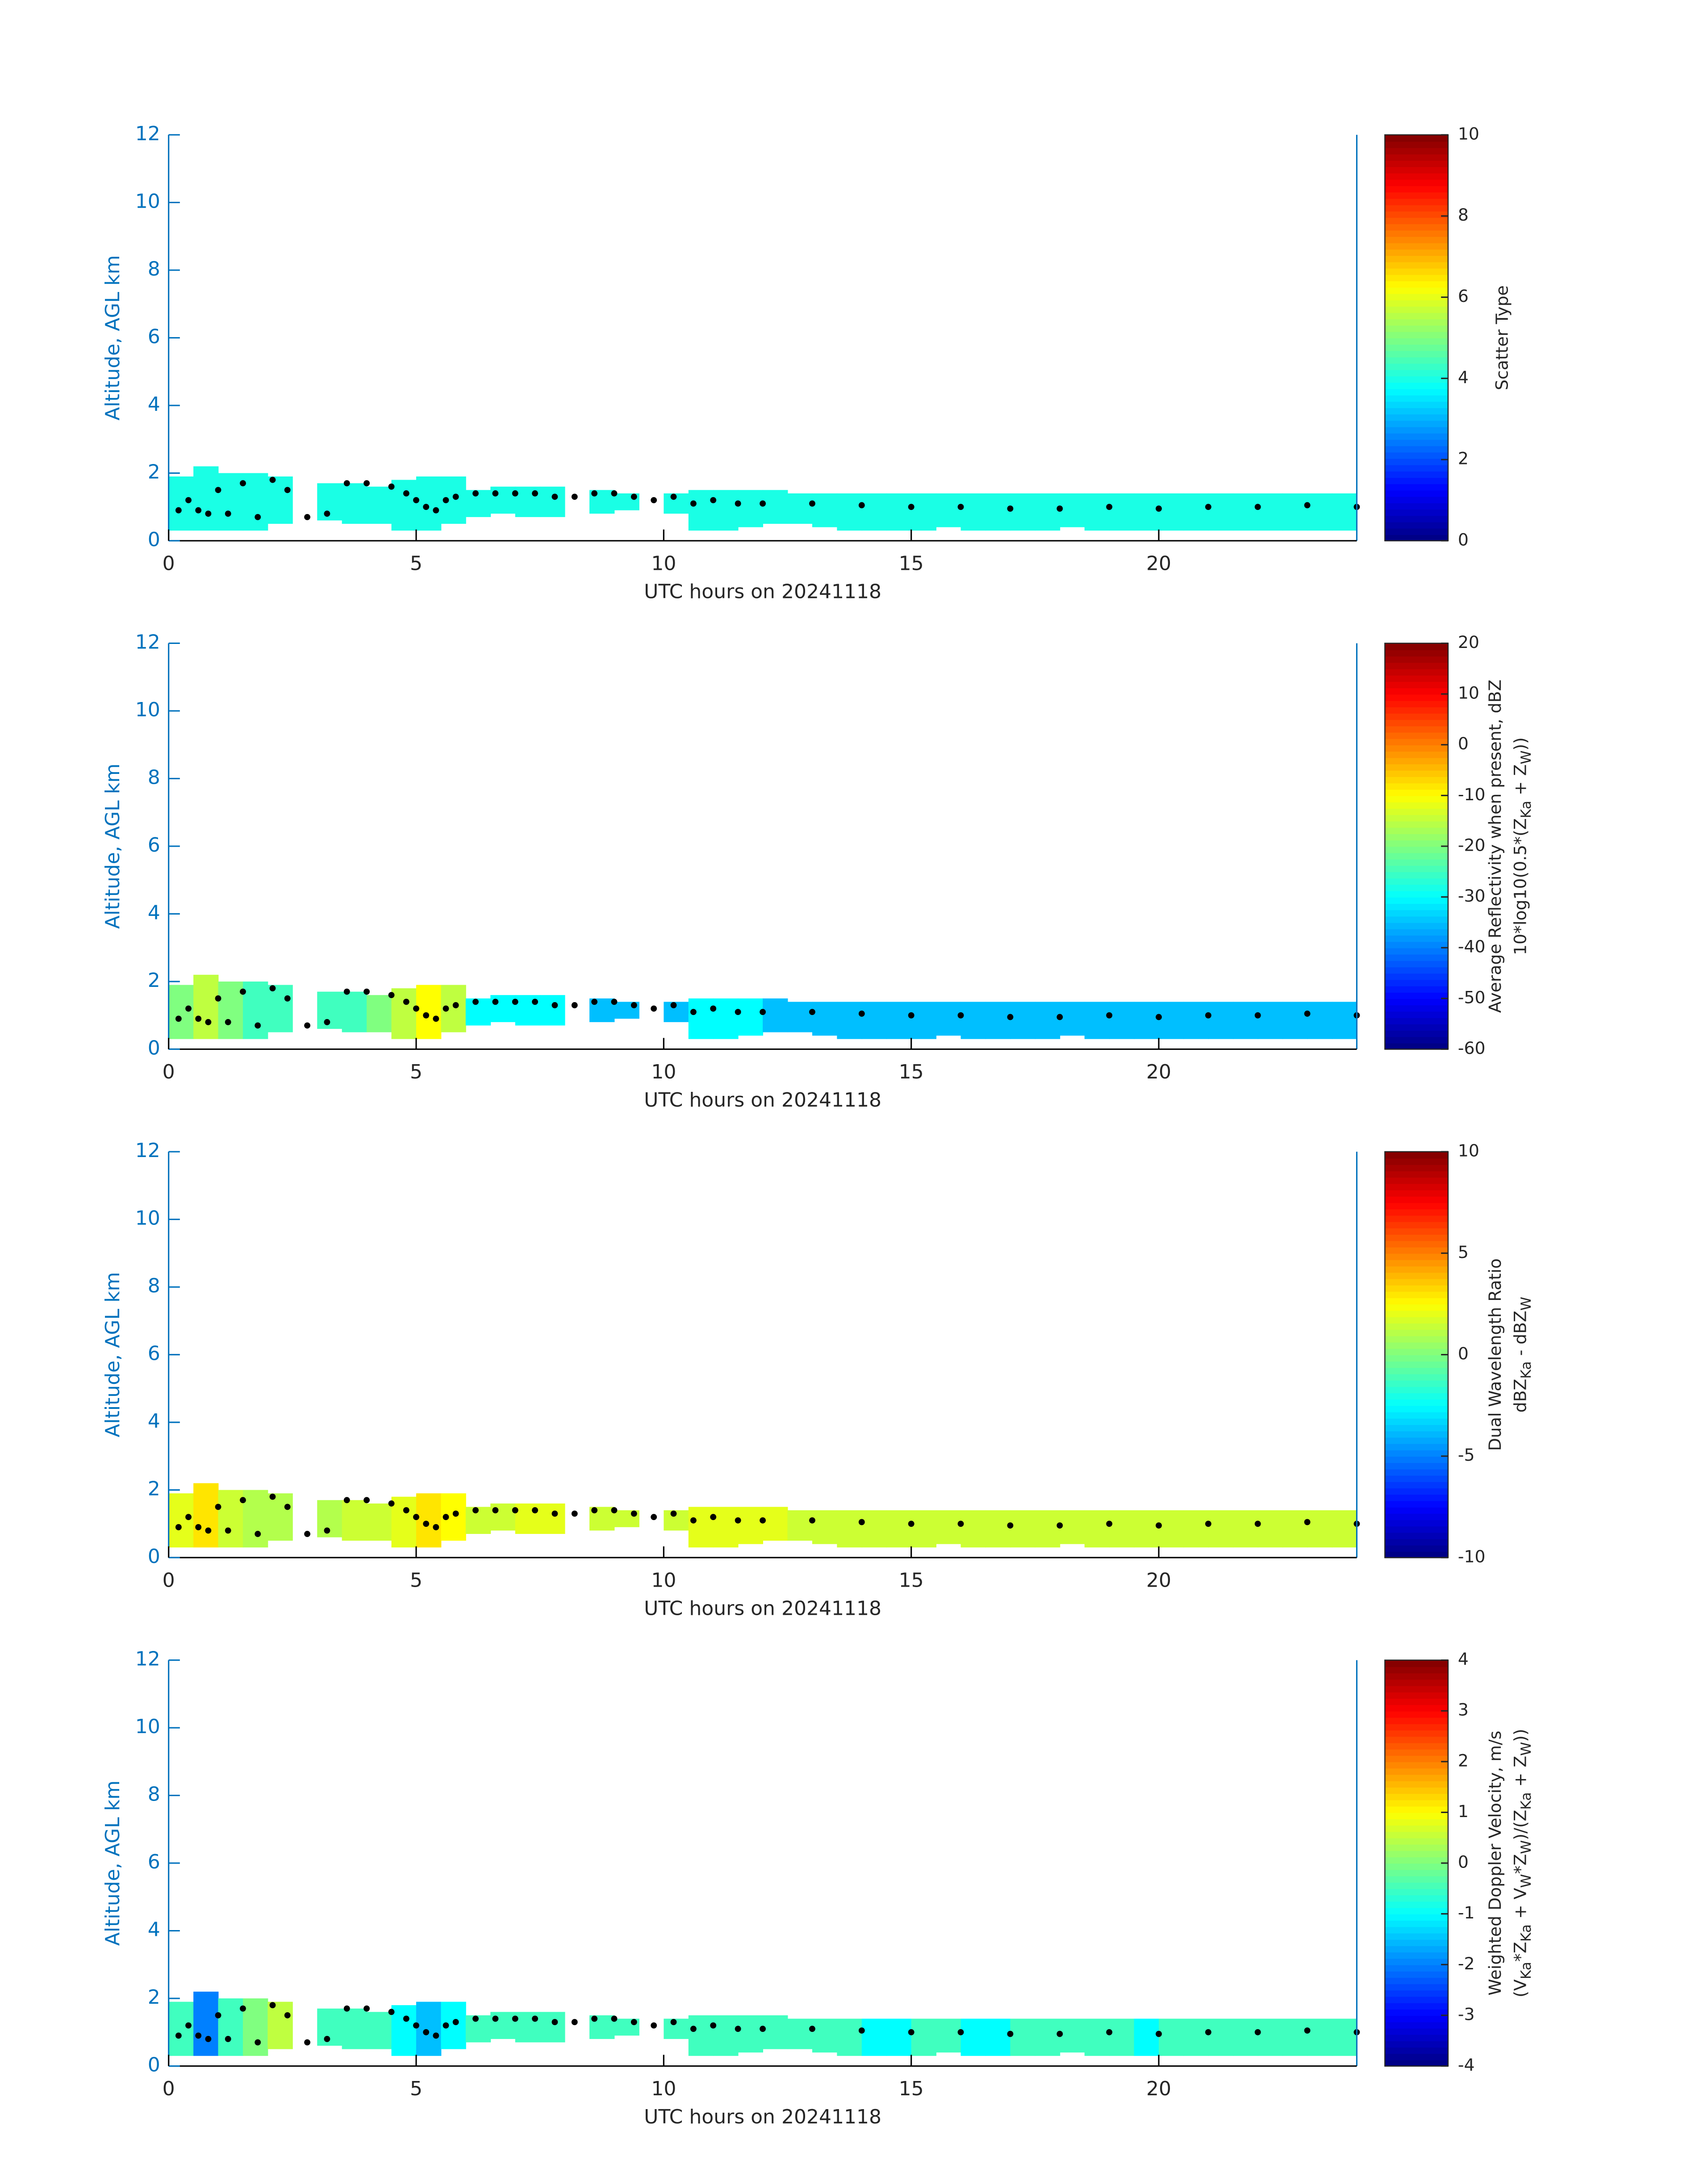 The height and width of the screenshot is (2177, 1708). What do you see at coordinates (1472, 997) in the screenshot?
I see `colorbar-tick-label: -50` at bounding box center [1472, 997].